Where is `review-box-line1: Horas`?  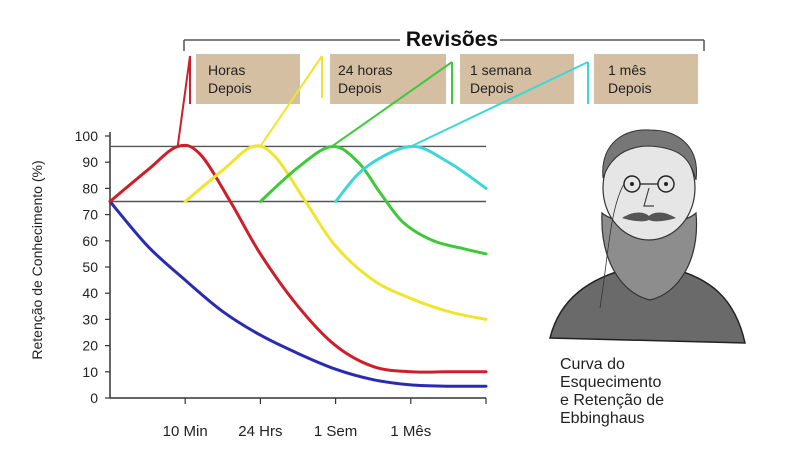 review-box-line1: Horas is located at coordinates (226, 70).